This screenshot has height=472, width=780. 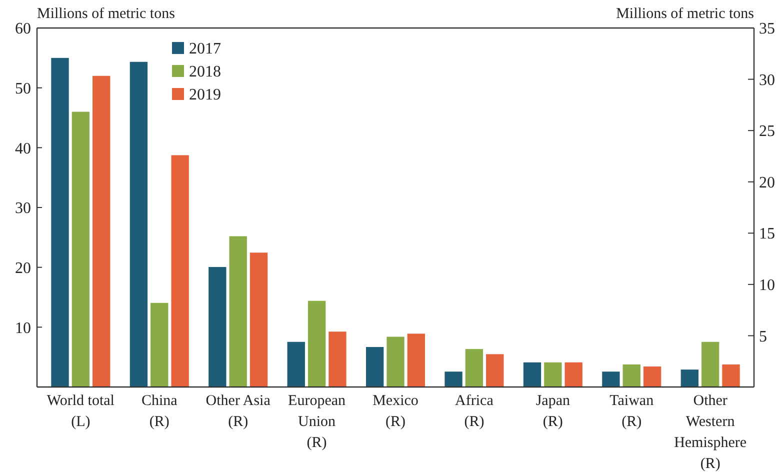 What do you see at coordinates (80, 411) in the screenshot?
I see `x-tick-label: World total (L)` at bounding box center [80, 411].